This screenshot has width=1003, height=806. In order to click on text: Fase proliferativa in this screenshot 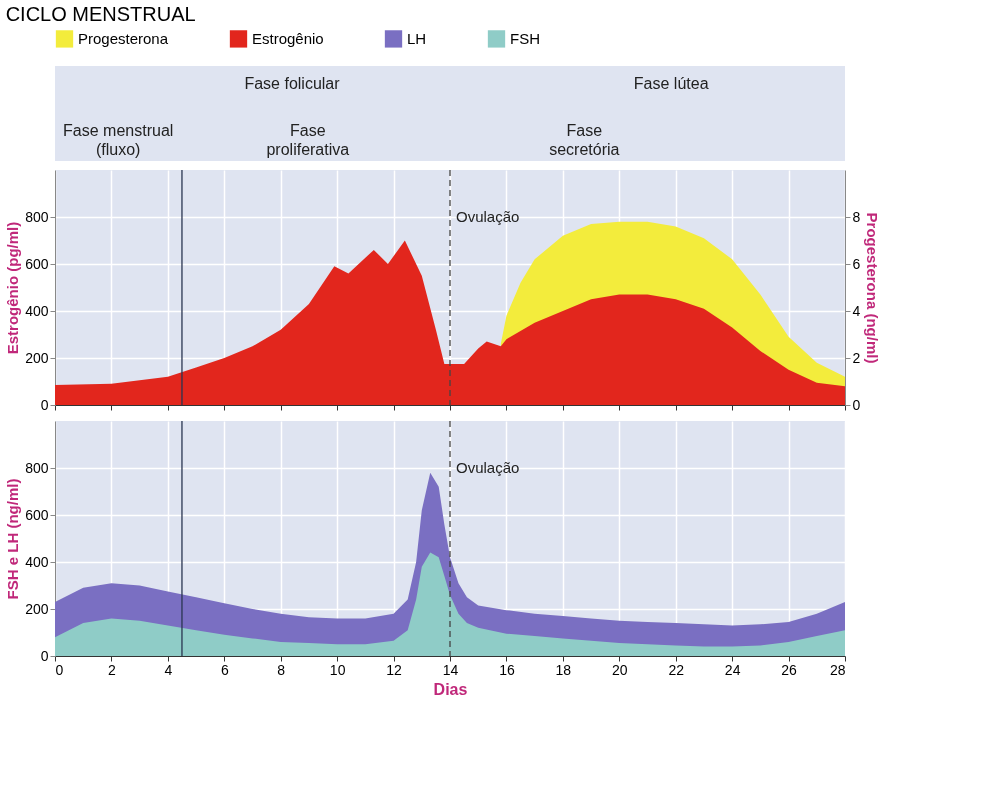, I will do `click(308, 140)`.